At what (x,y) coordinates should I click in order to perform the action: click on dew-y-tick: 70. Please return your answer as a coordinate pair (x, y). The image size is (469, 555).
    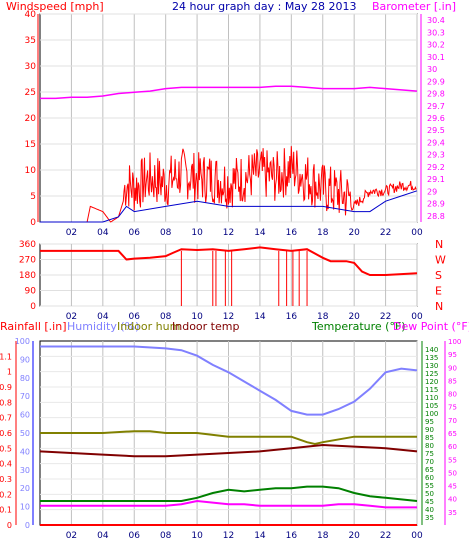
    Looking at the image, I should click on (452, 421).